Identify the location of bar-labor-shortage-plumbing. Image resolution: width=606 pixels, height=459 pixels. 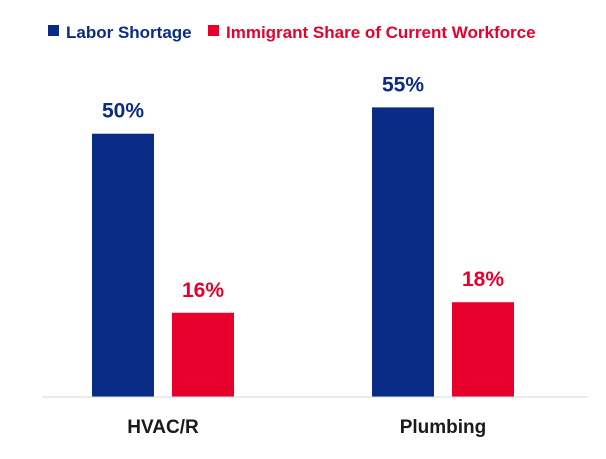
(403, 252).